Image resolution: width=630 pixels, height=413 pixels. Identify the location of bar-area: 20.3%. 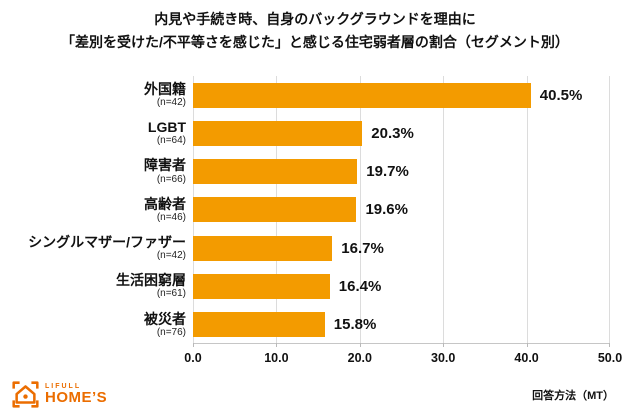
(401, 133).